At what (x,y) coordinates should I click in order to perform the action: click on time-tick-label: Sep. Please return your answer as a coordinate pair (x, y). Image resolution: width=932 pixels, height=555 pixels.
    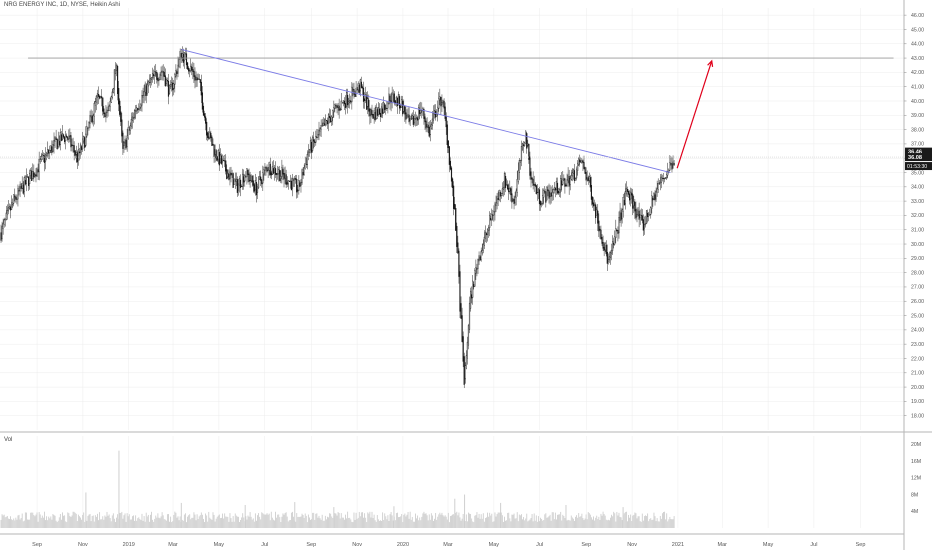
    Looking at the image, I should click on (37, 545).